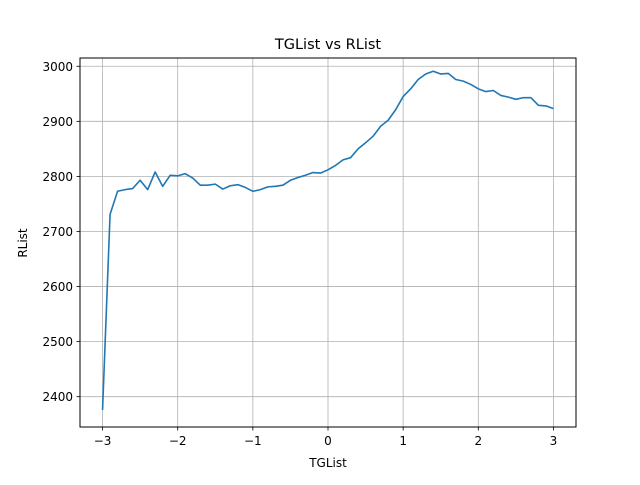 The width and height of the screenshot is (640, 485). Describe the element at coordinates (253, 441) in the screenshot. I see `x-tick-label: −1` at that location.